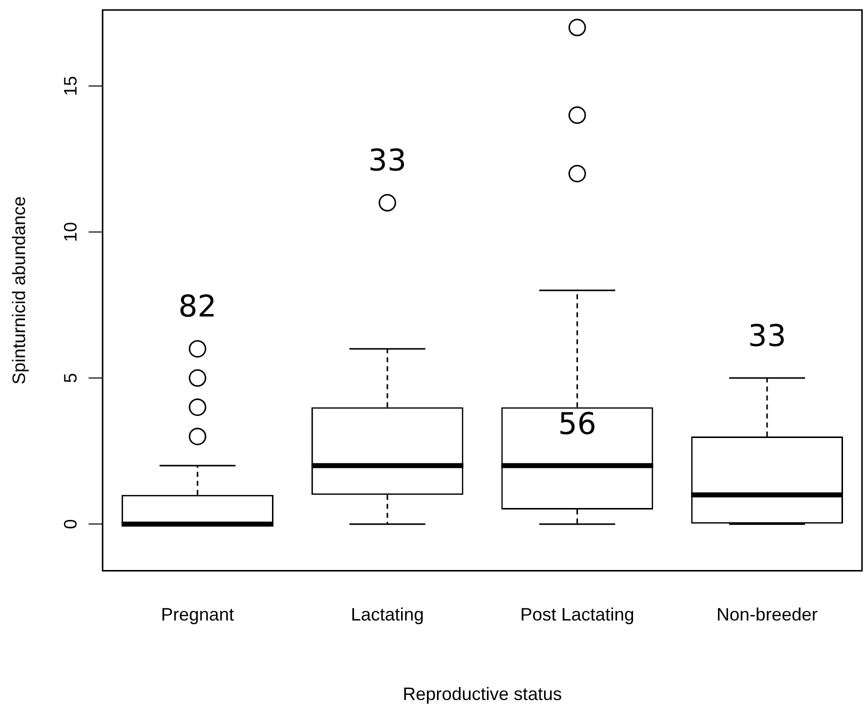 Image resolution: width=865 pixels, height=715 pixels. I want to click on y-tick-label: 15, so click(70, 86).